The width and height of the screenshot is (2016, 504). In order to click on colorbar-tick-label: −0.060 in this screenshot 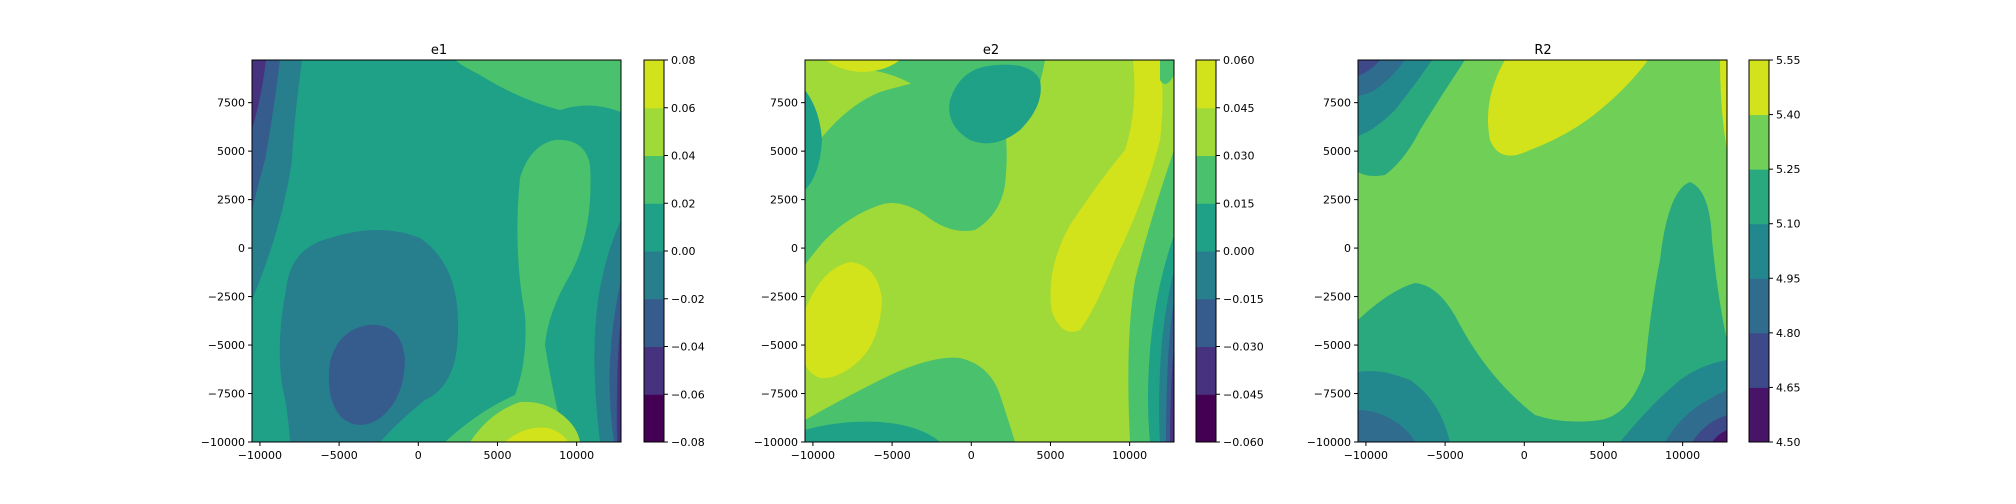, I will do `click(1243, 442)`.